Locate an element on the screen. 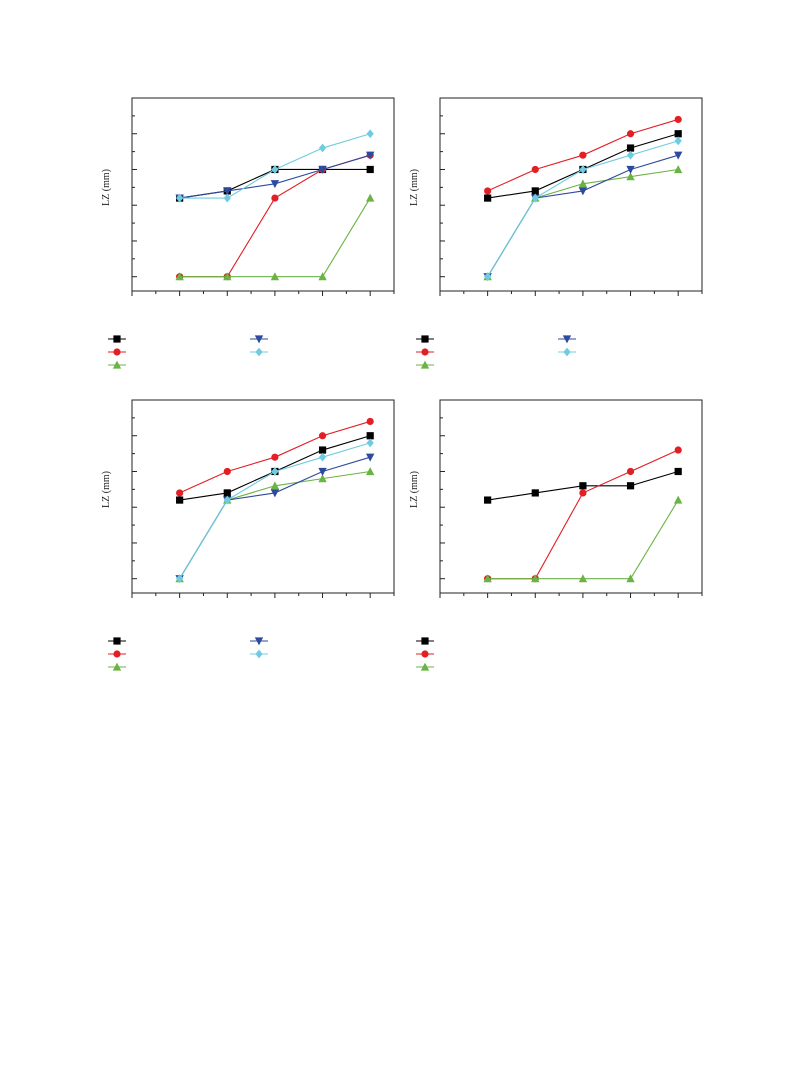 The width and height of the screenshot is (800, 1067). chart-panel-top-right: LZ (mm) is located at coordinates (588, 240).